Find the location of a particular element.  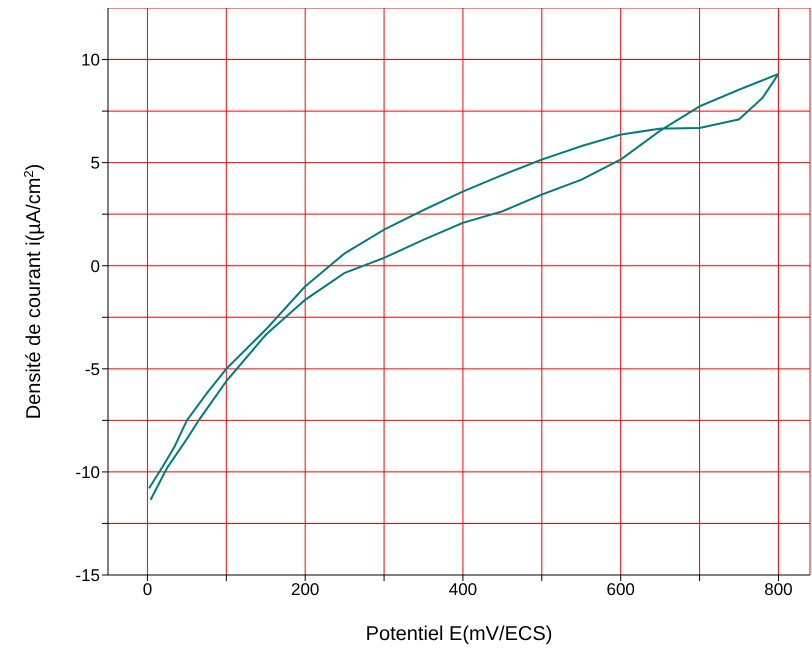

x-tick-label: 0 is located at coordinates (147, 590).